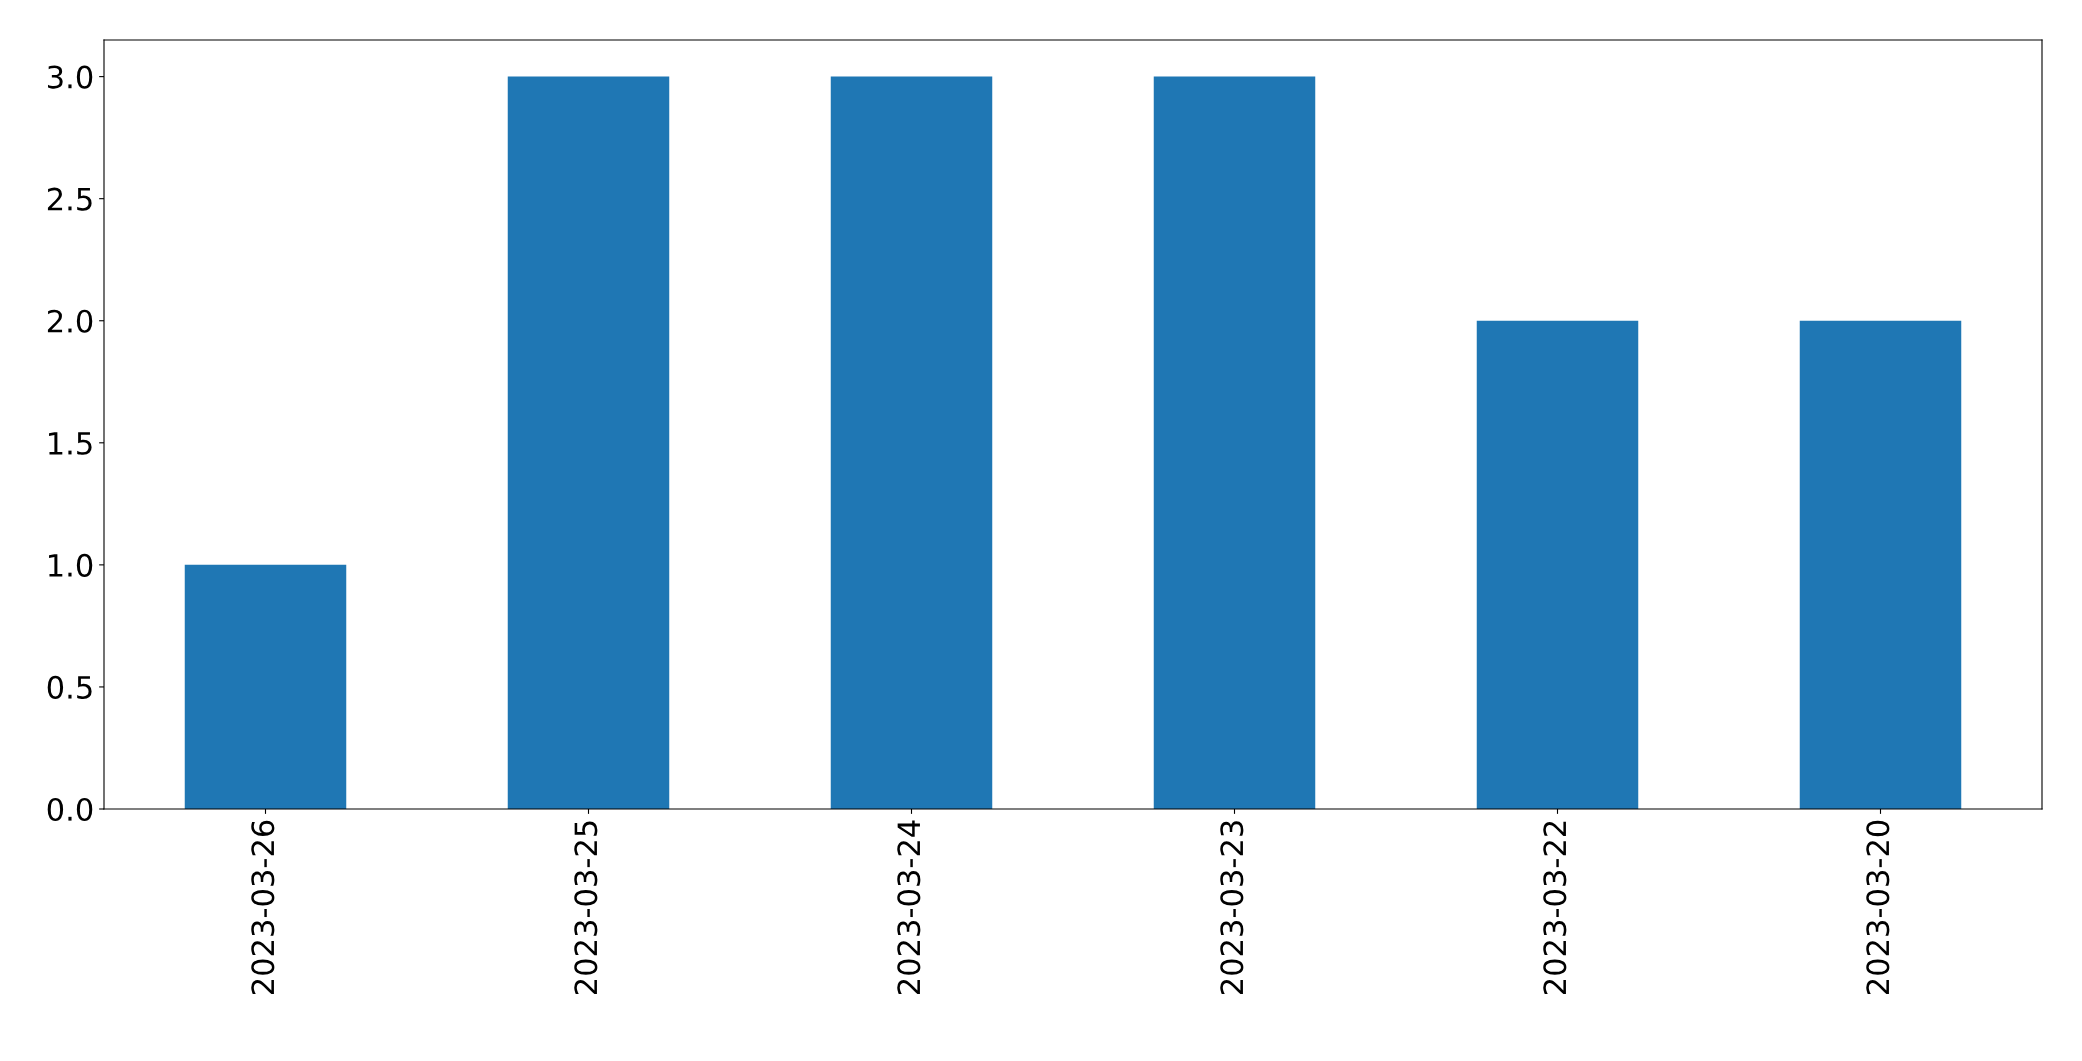 The image size is (2082, 1061). I want to click on x-tick-label: 2023-03-24, so click(909, 907).